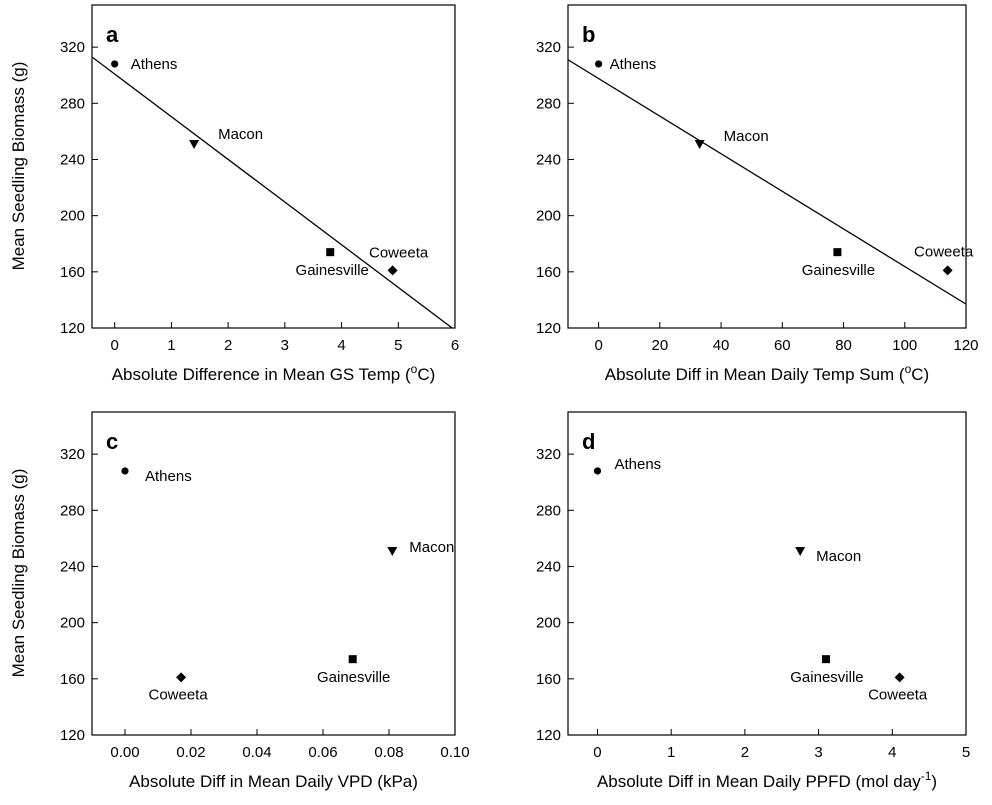 The image size is (992, 805). What do you see at coordinates (256, 752) in the screenshot?
I see `x-tick-label: 0.04` at bounding box center [256, 752].